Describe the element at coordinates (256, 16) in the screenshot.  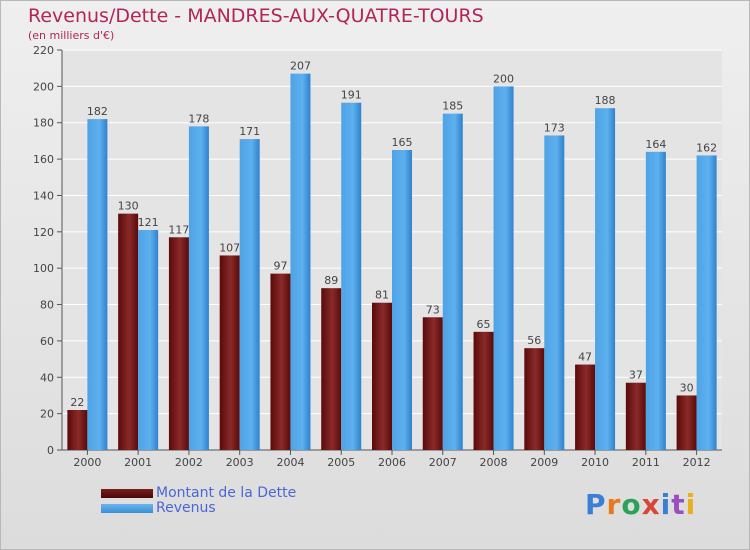
I see `chart-title: Revenus/Dette - MANDRES-AUX-QUATRE-TOURS` at that location.